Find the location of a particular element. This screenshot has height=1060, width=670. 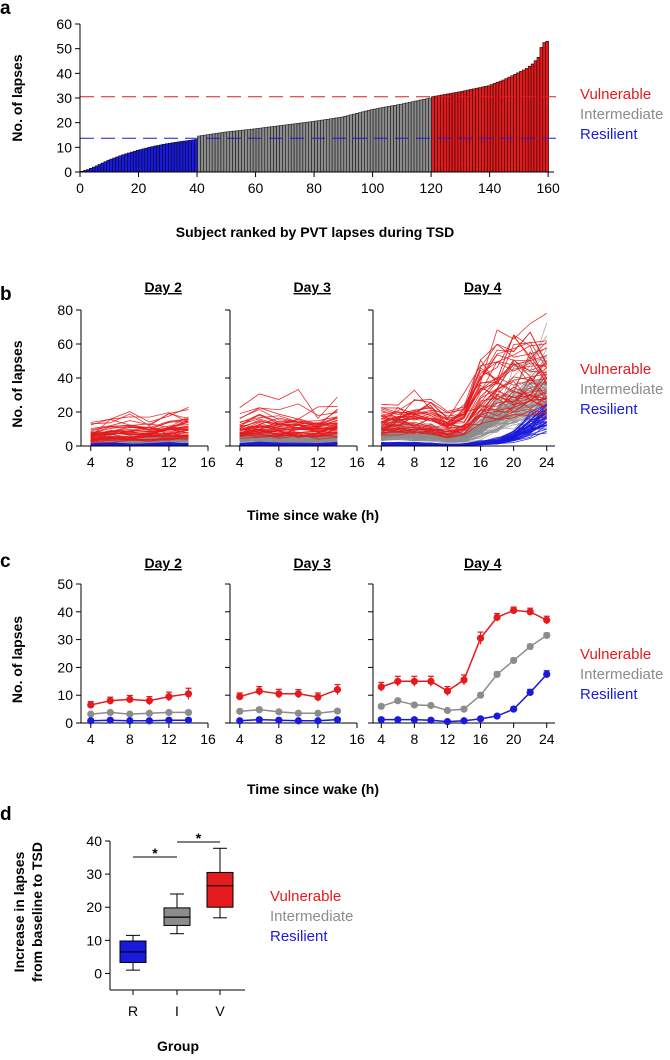

d-legend-intermediate: Intermediate is located at coordinates (311, 916).